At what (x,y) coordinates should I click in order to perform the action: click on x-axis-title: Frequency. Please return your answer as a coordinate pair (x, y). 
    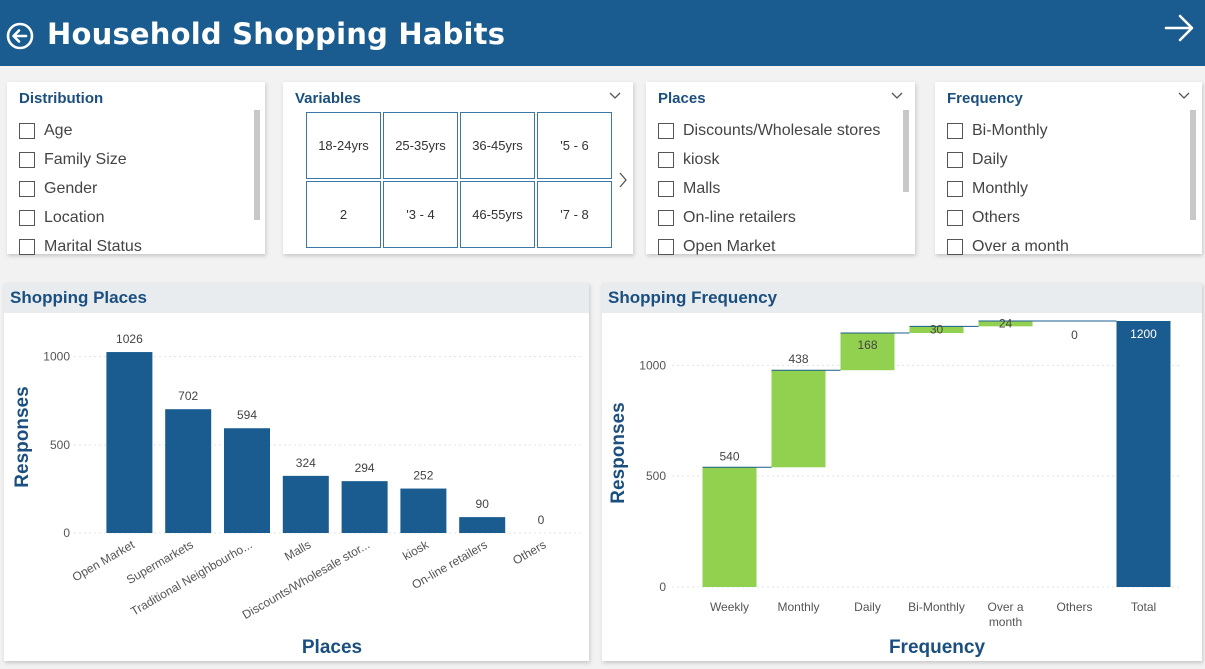
    Looking at the image, I should click on (937, 647).